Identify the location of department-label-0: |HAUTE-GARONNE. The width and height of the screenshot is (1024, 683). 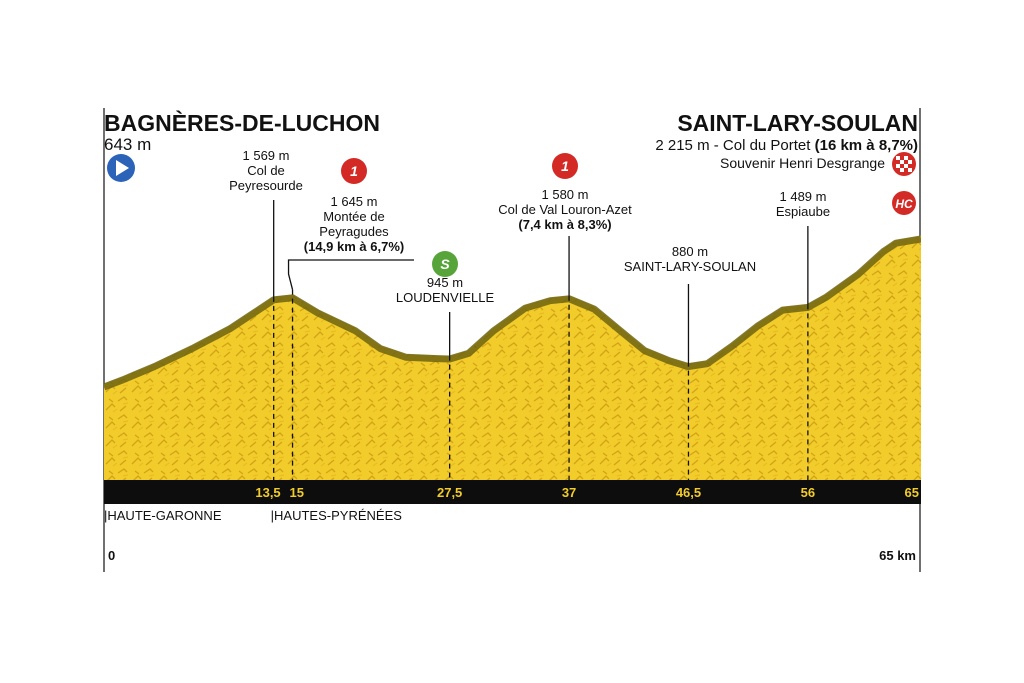
(163, 515).